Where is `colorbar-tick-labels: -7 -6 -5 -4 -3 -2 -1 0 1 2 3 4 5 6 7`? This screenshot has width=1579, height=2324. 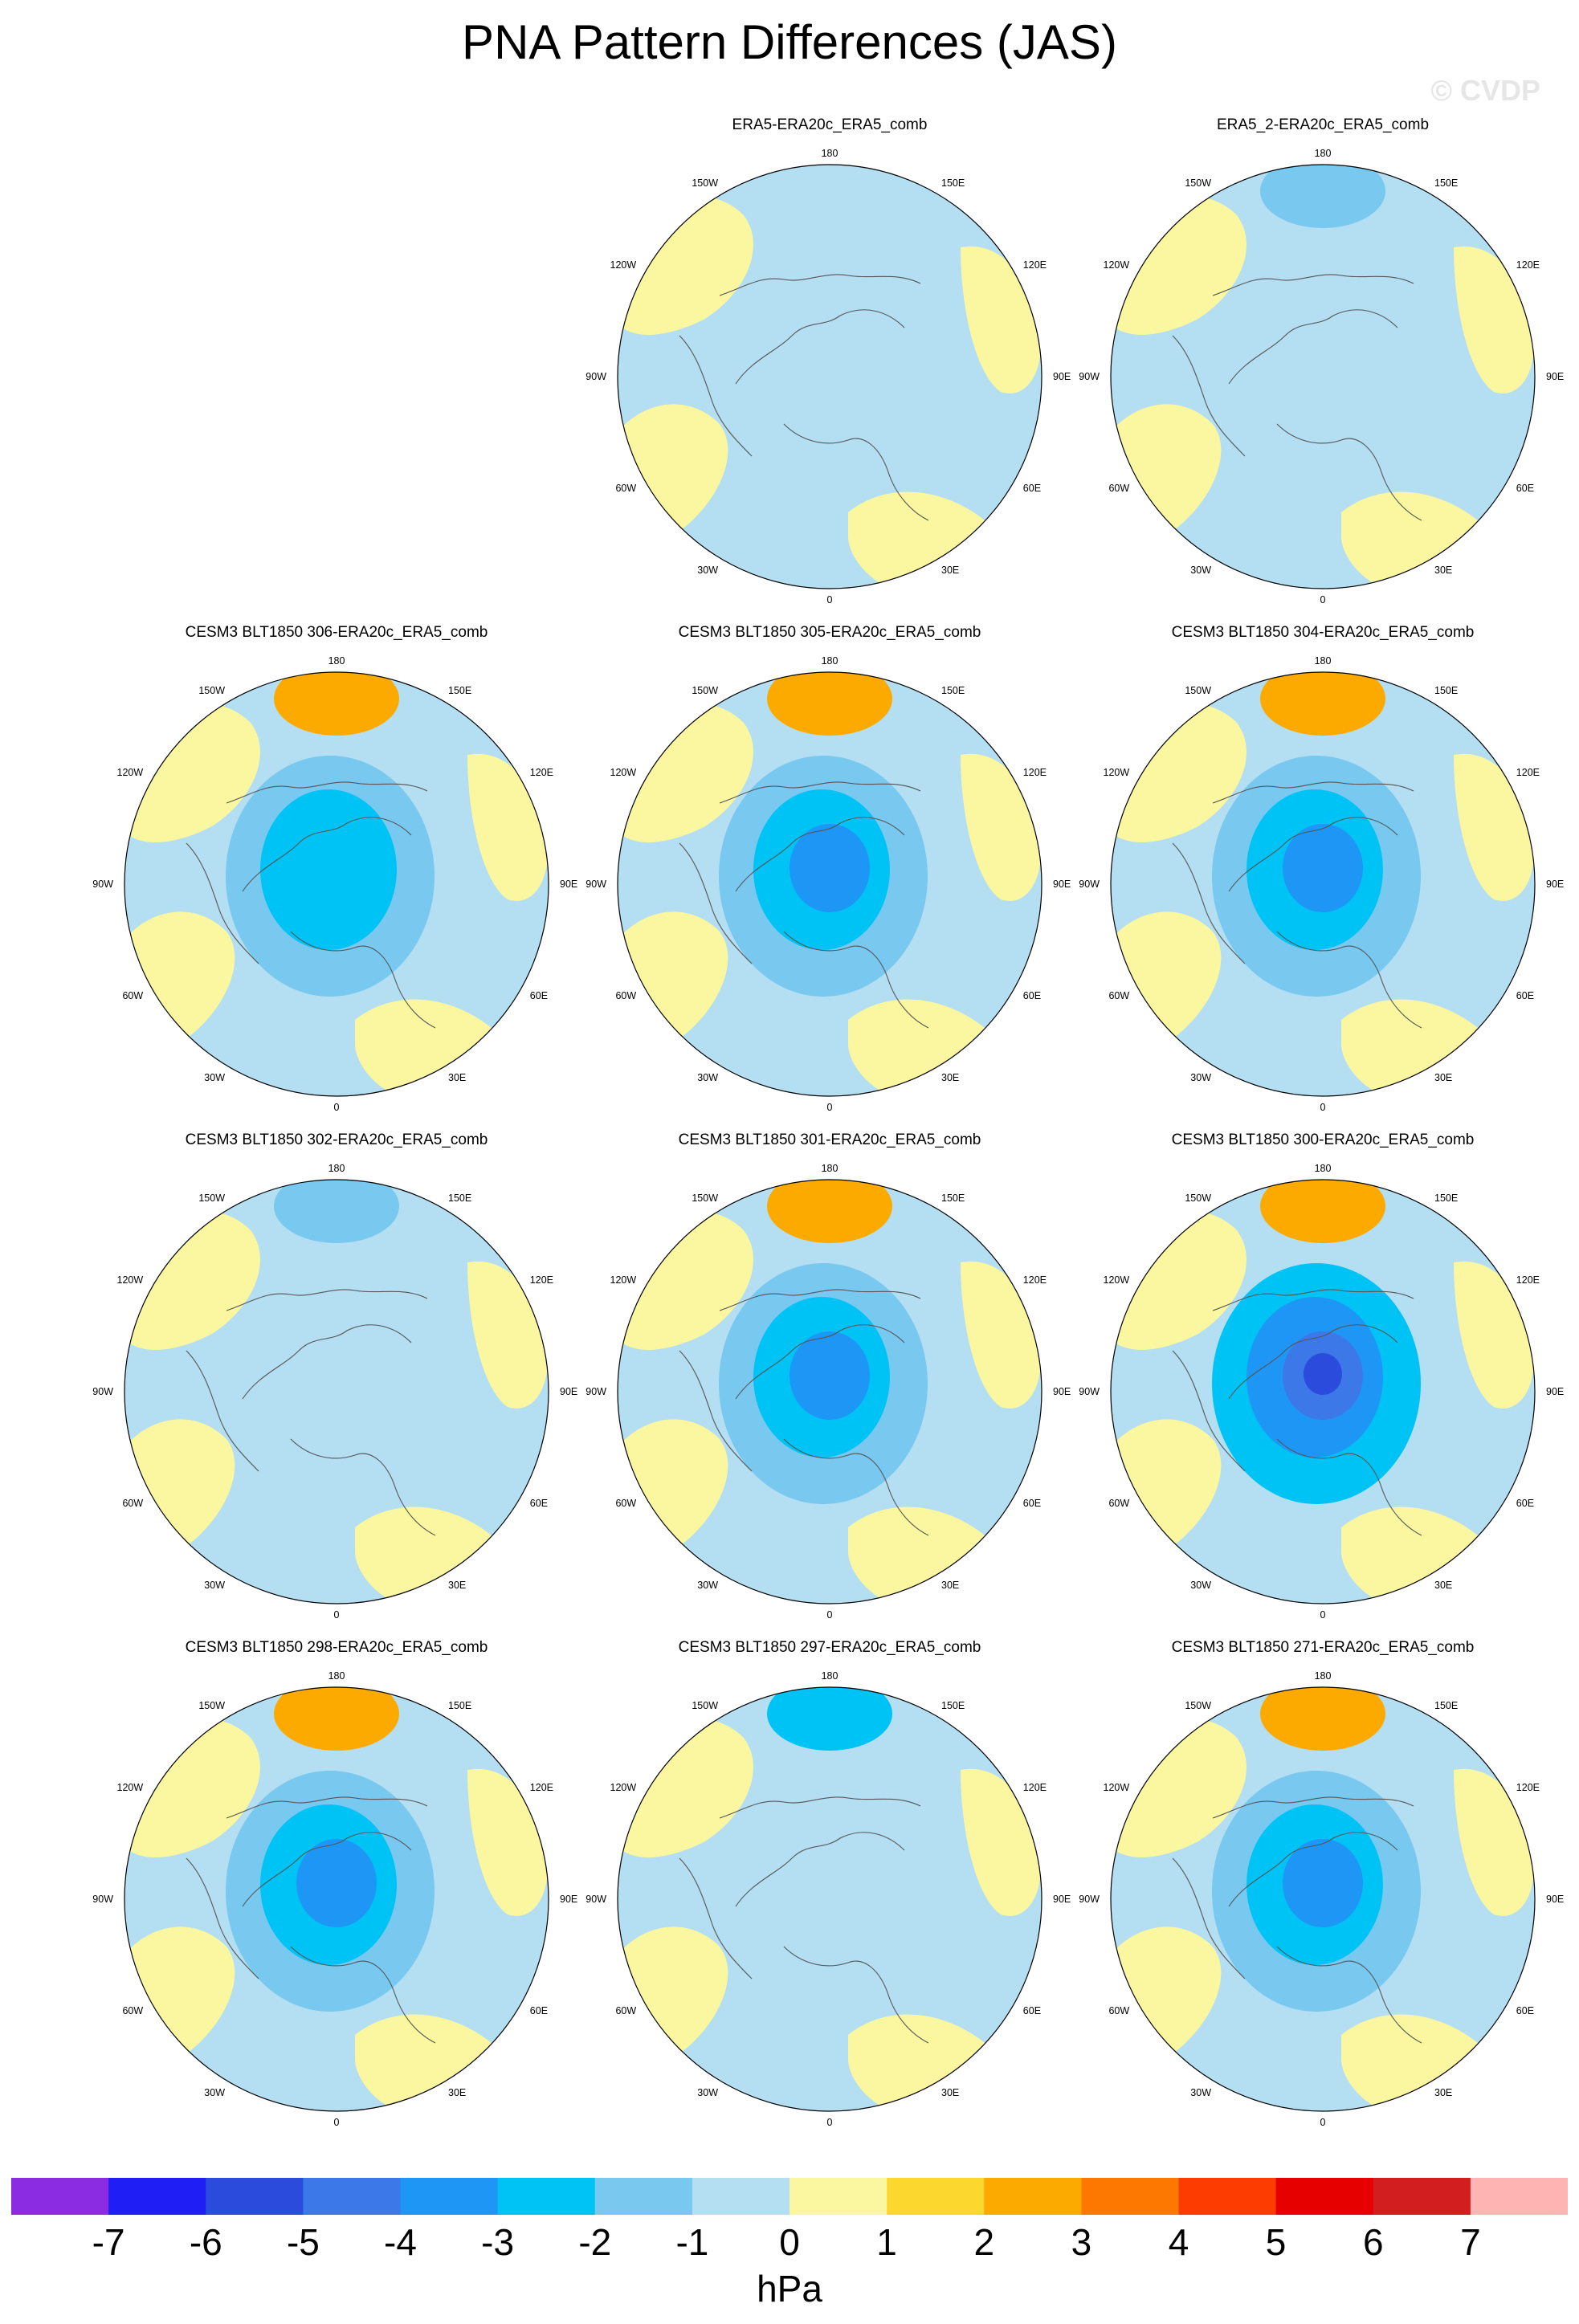
colorbar-tick-labels: -7 -6 -5 -4 -3 -2 -1 0 1 2 3 4 5 6 7 is located at coordinates (789, 2243).